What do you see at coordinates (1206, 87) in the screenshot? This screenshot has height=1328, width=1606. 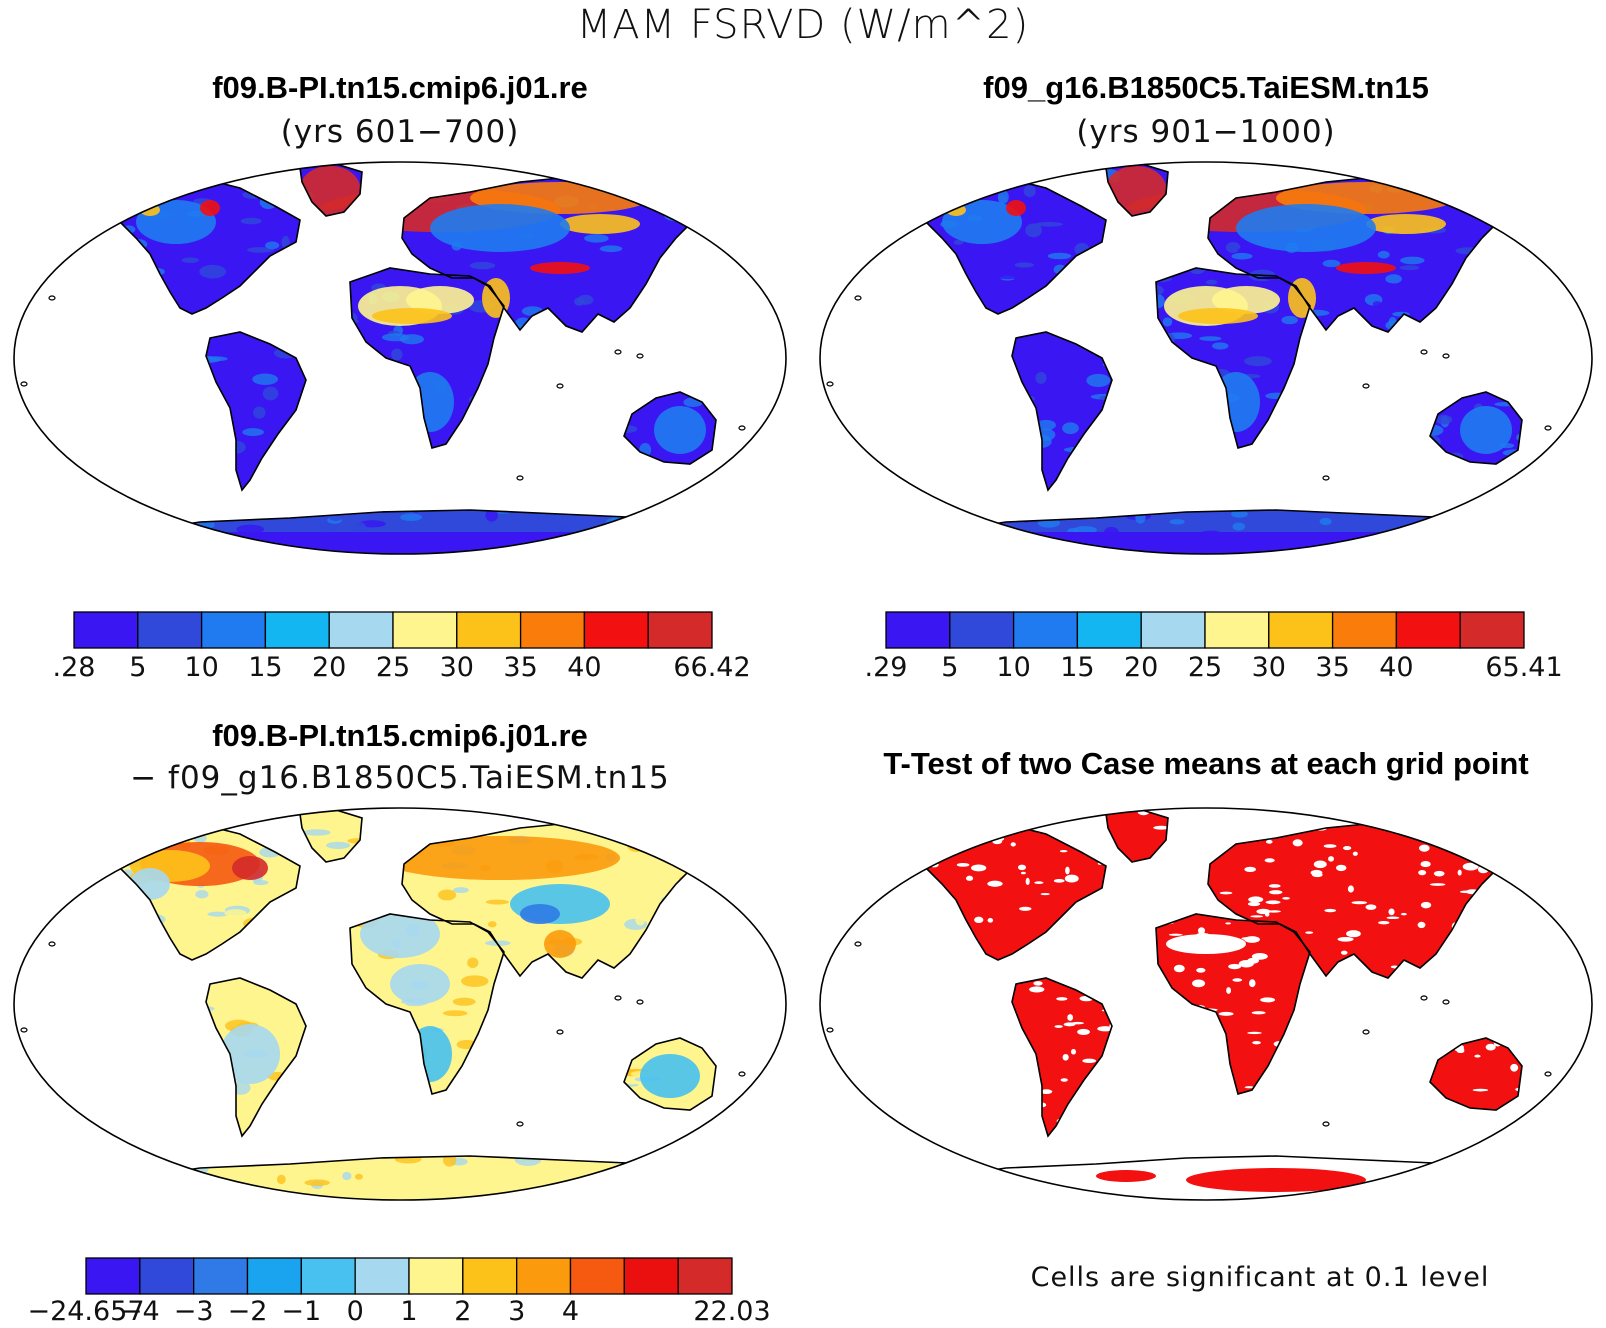 I see `panel-title-case2: f09_g16.B1850C5.TaiESM.tn15` at bounding box center [1206, 87].